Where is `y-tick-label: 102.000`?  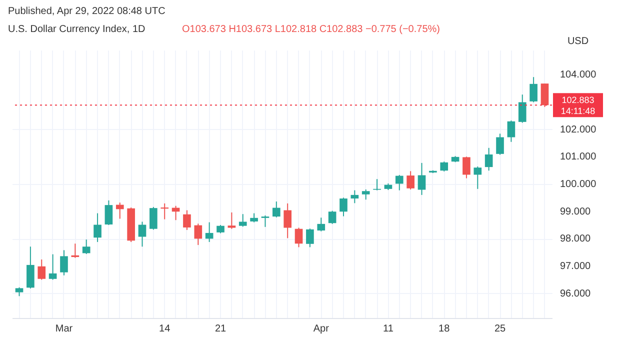 y-tick-label: 102.000 is located at coordinates (578, 130).